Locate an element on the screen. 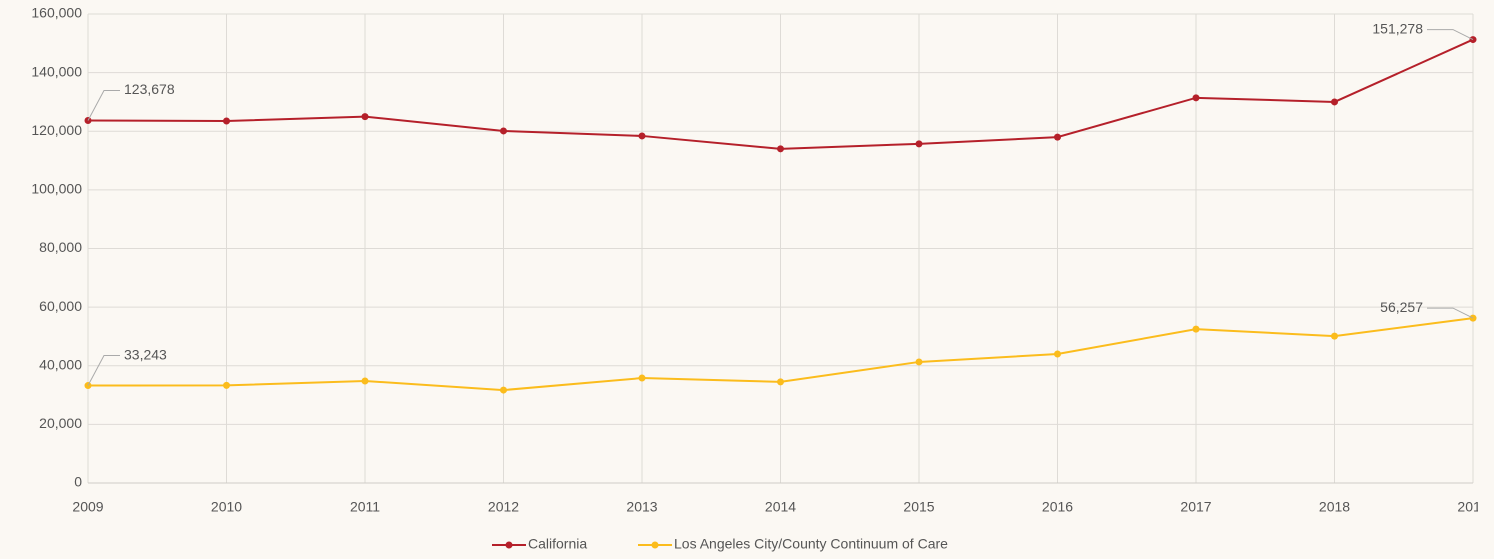 This screenshot has height=559, width=1494. y-tick-label: 80,000 is located at coordinates (60, 247).